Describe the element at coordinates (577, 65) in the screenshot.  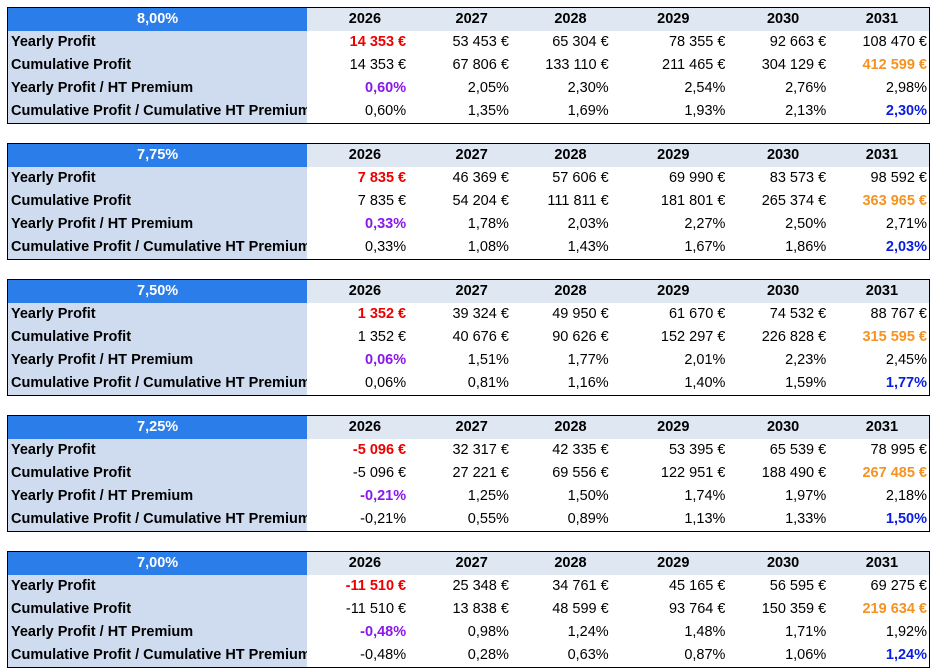
I see `value-cell: 133 110 €` at that location.